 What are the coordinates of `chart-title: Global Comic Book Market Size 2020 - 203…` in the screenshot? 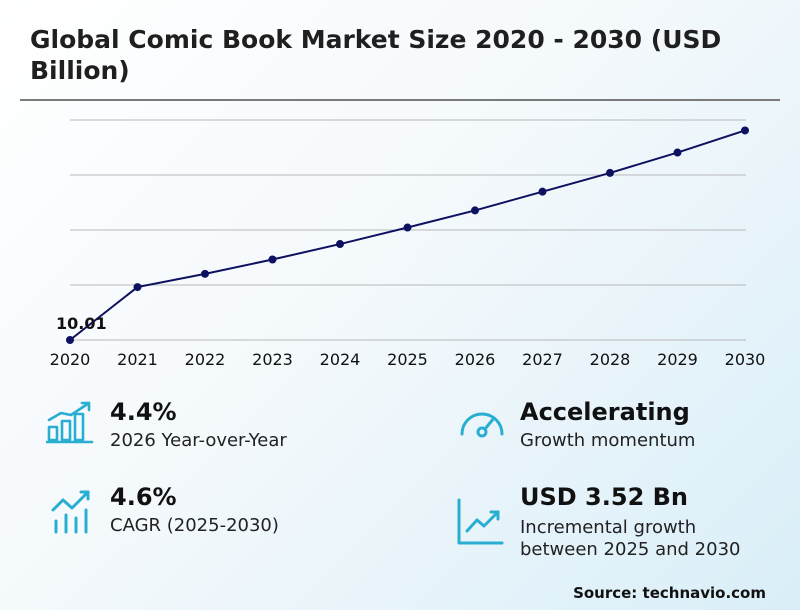 It's located at (376, 55).